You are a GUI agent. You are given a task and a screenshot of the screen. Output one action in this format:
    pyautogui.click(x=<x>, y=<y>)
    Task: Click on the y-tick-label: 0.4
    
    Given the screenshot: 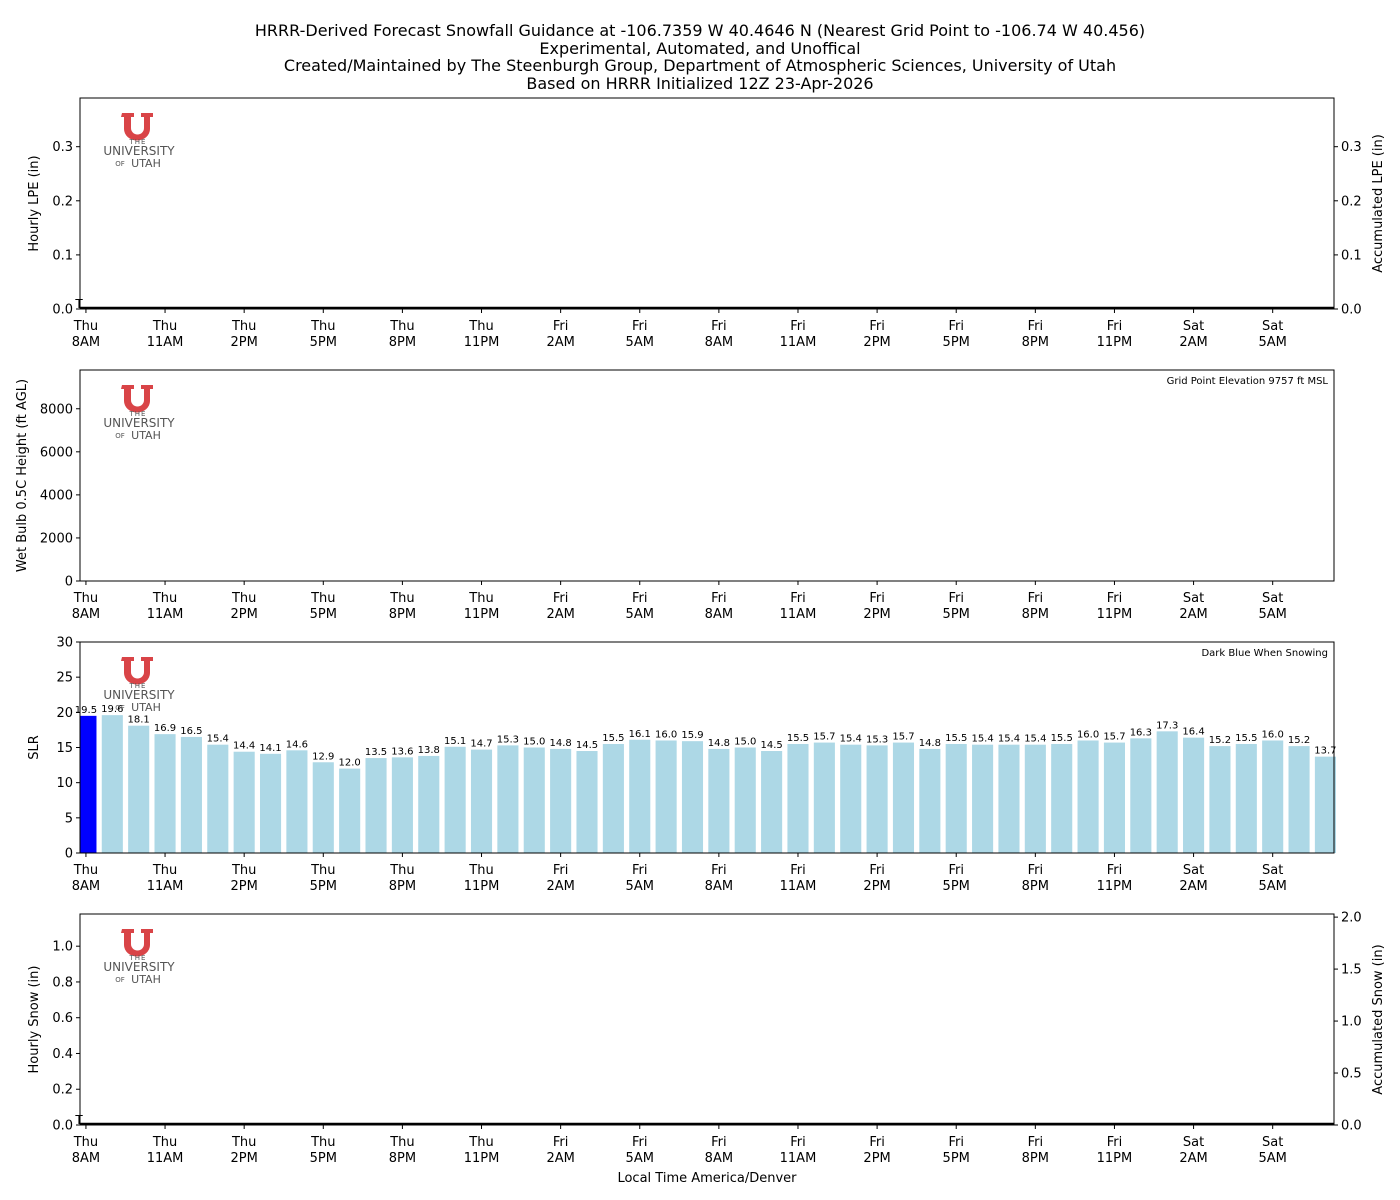 What is the action you would take?
    pyautogui.click(x=62, y=1054)
    